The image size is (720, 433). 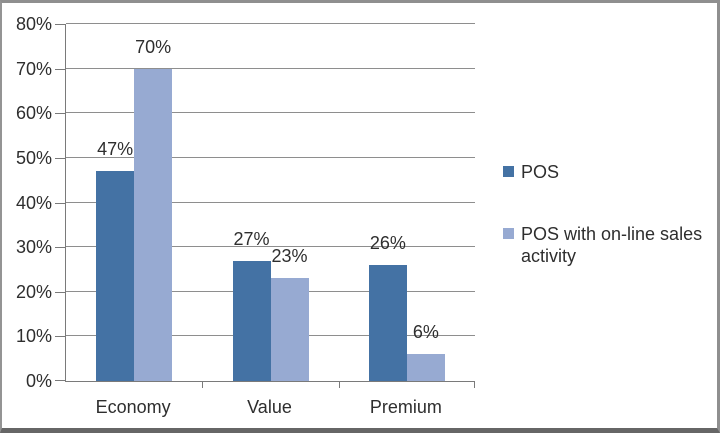 I want to click on legend-item-pos: POS, so click(x=610, y=172).